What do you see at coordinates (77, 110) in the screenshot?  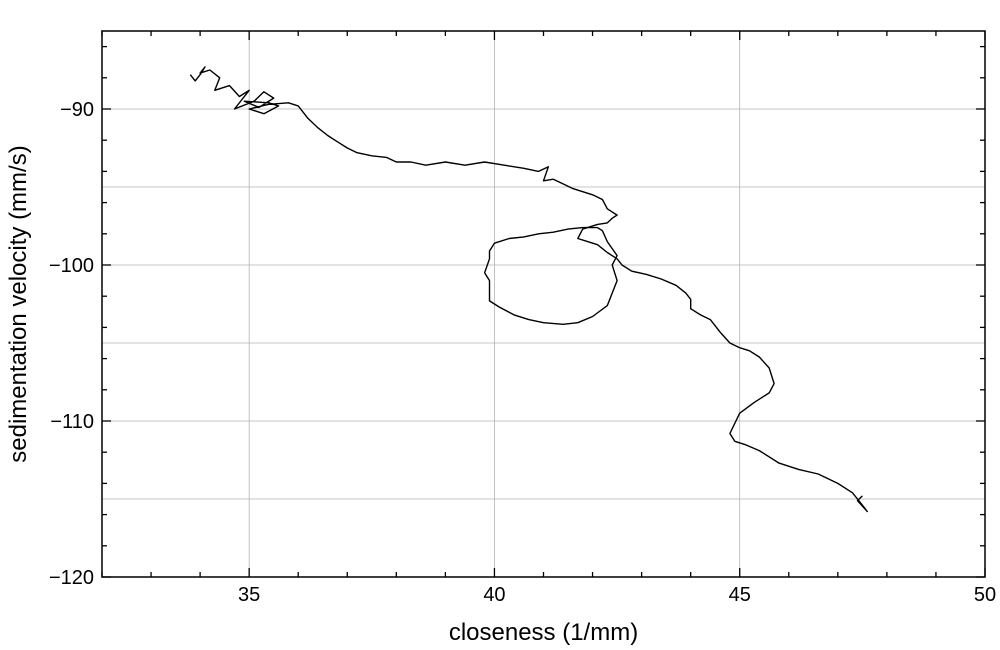 I see `y-tick-label: −90` at bounding box center [77, 110].